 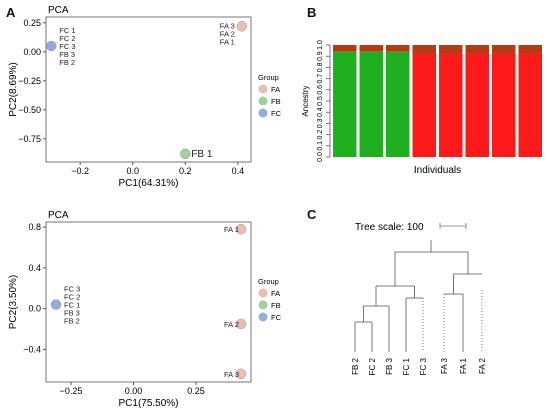 I want to click on y-tick-label: 0.25, so click(x=32, y=23).